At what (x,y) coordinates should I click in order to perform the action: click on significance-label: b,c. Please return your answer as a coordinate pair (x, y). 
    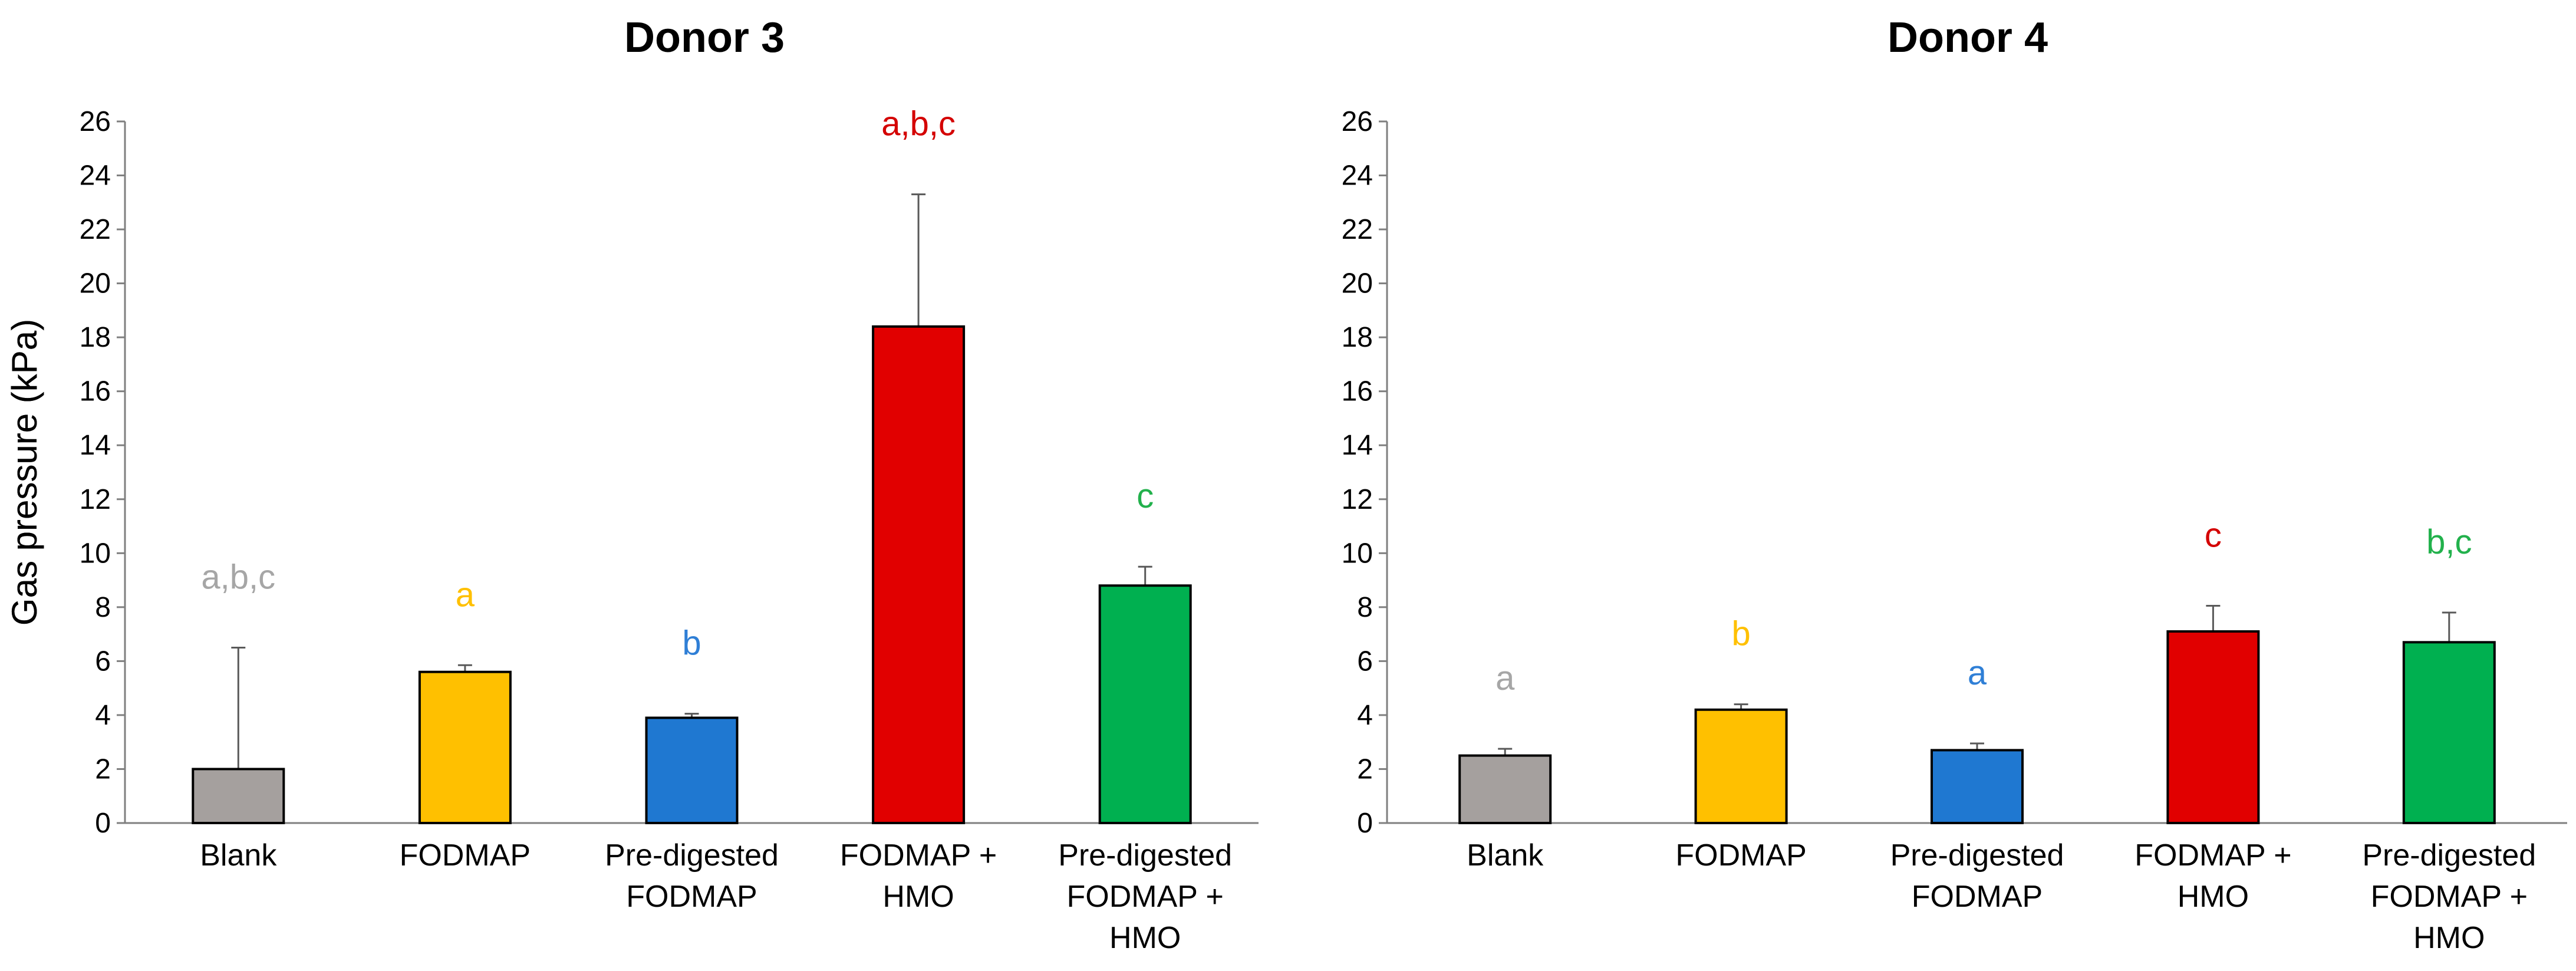
    Looking at the image, I should click on (2449, 542).